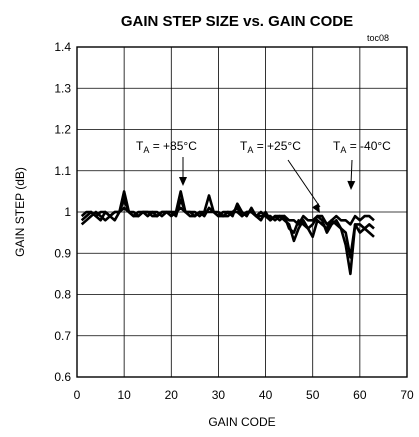  What do you see at coordinates (368, 146) in the screenshot?
I see `annotation-text: = -40°C` at bounding box center [368, 146].